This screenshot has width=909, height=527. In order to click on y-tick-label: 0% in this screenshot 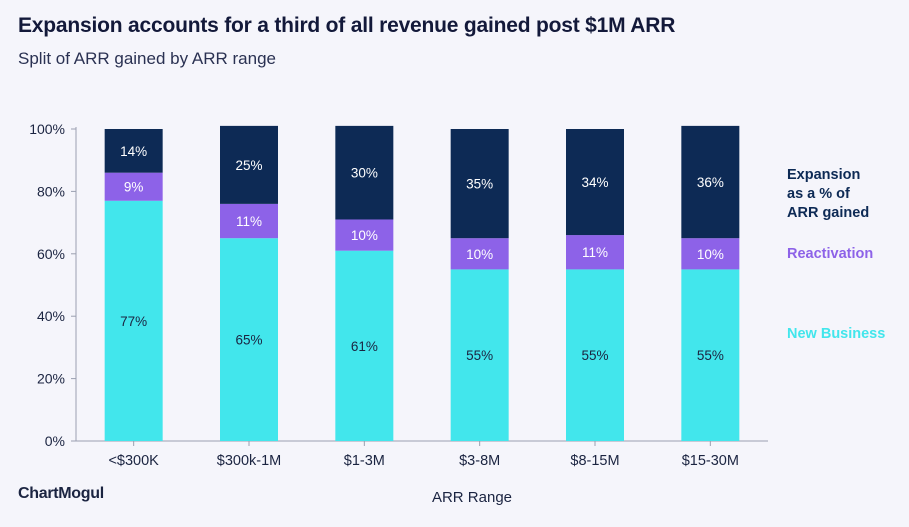, I will do `click(55, 441)`.